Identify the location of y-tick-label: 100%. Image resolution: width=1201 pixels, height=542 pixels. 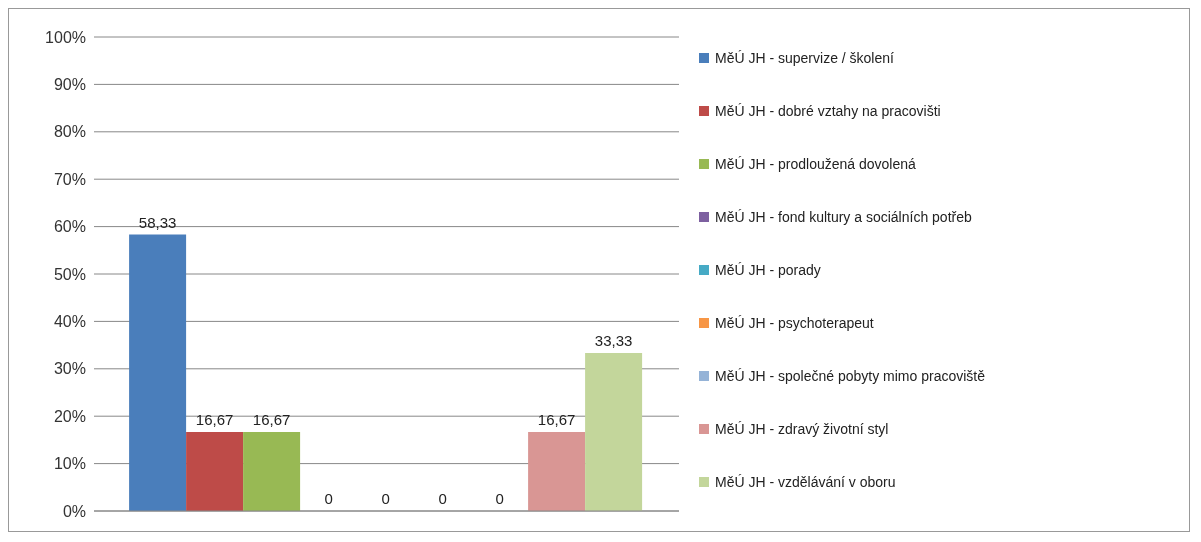
(65, 37).